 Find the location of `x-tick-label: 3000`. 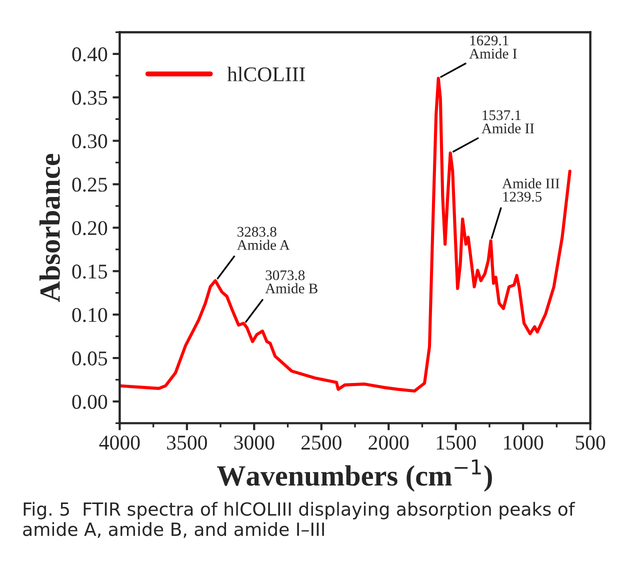

x-tick-label: 3000 is located at coordinates (254, 443).